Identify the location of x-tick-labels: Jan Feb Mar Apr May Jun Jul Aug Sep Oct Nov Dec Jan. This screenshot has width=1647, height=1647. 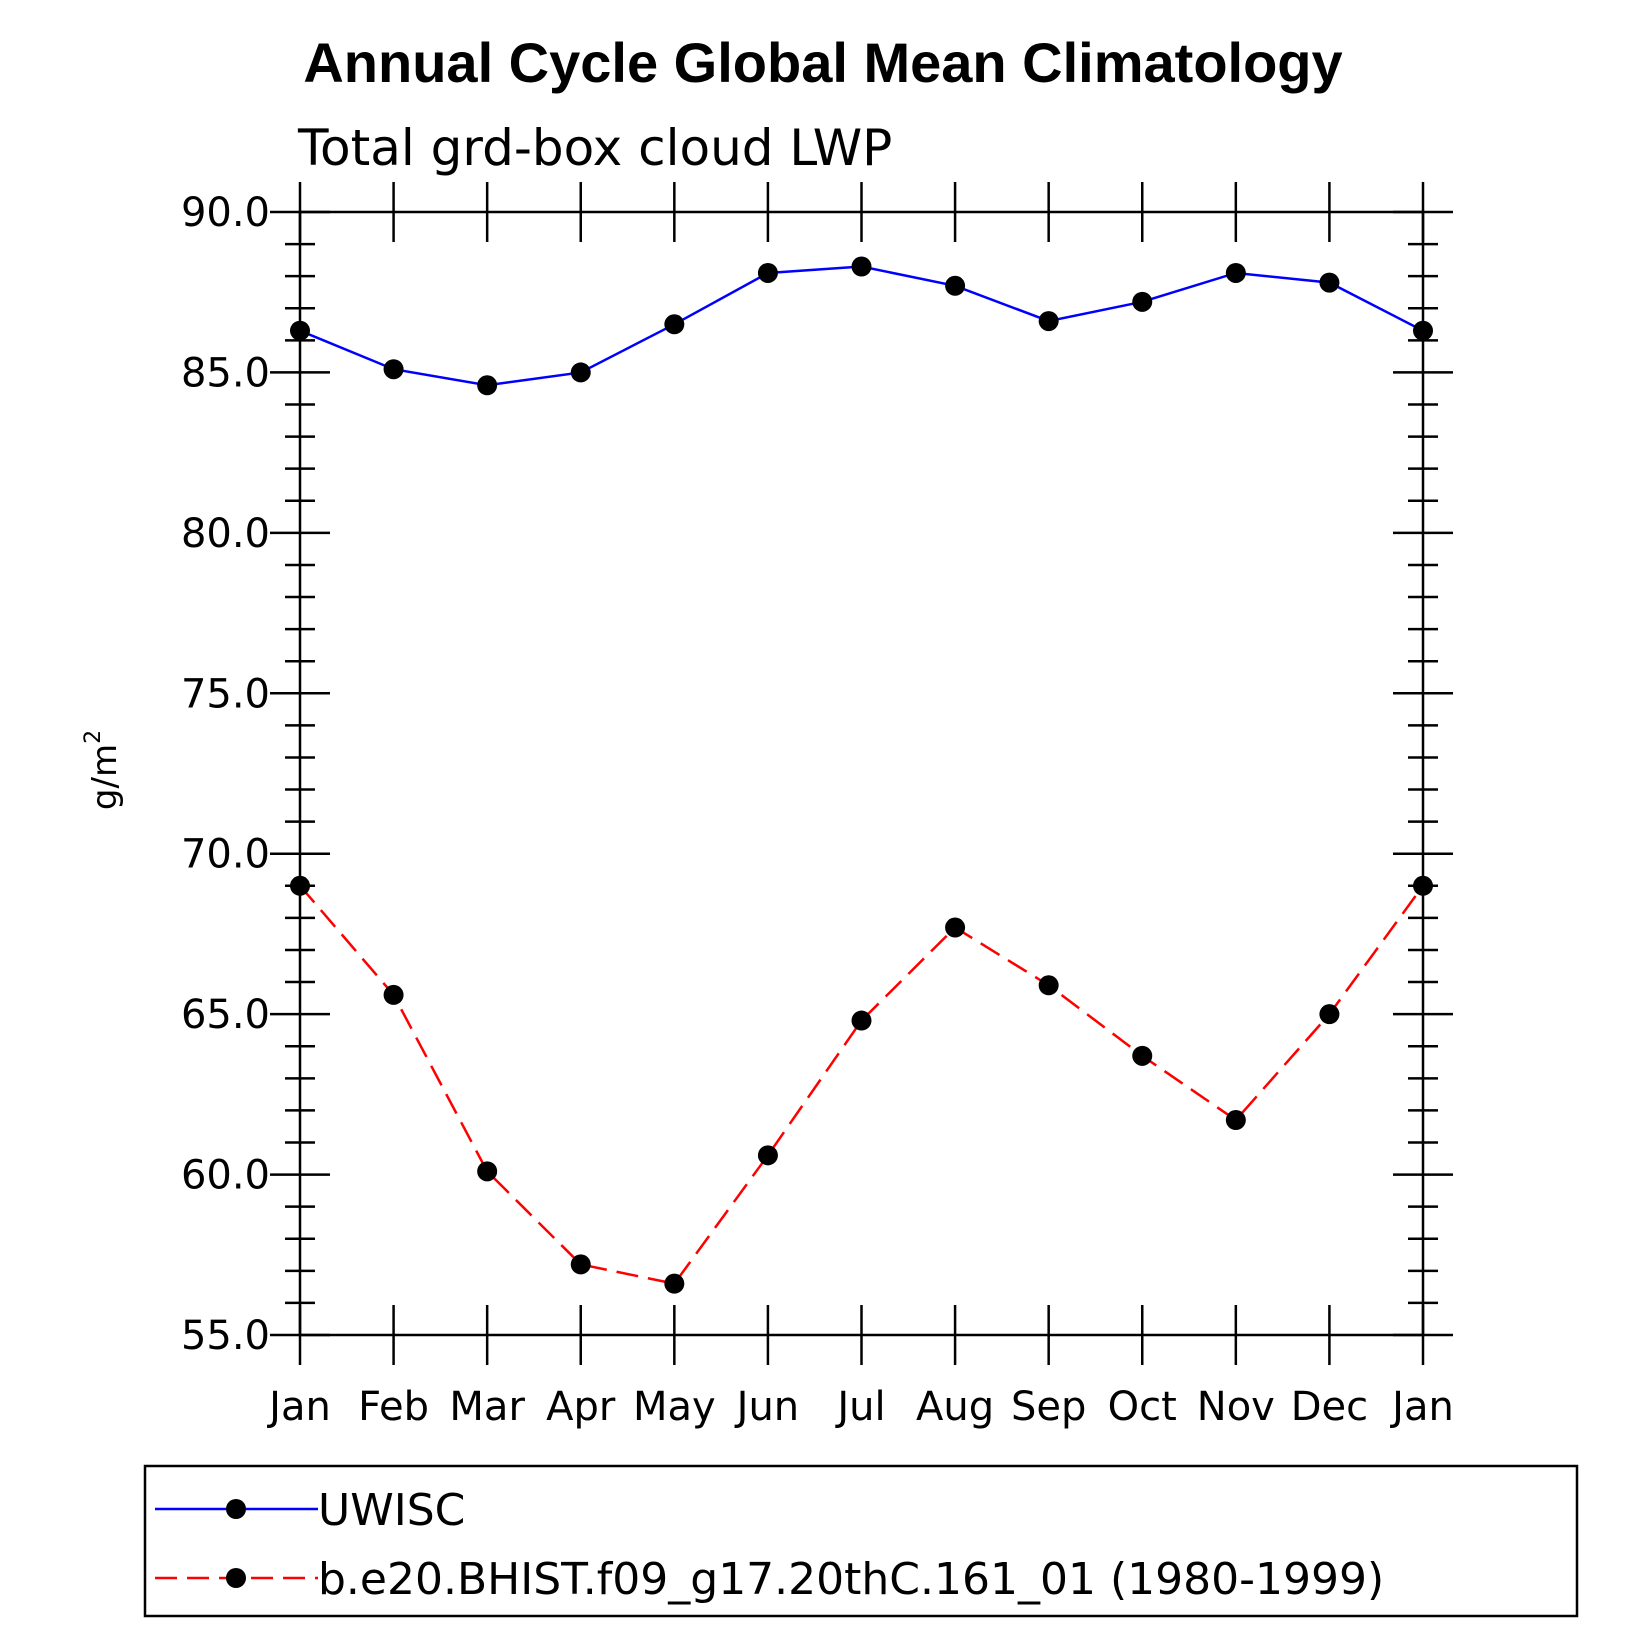
(860, 1407).